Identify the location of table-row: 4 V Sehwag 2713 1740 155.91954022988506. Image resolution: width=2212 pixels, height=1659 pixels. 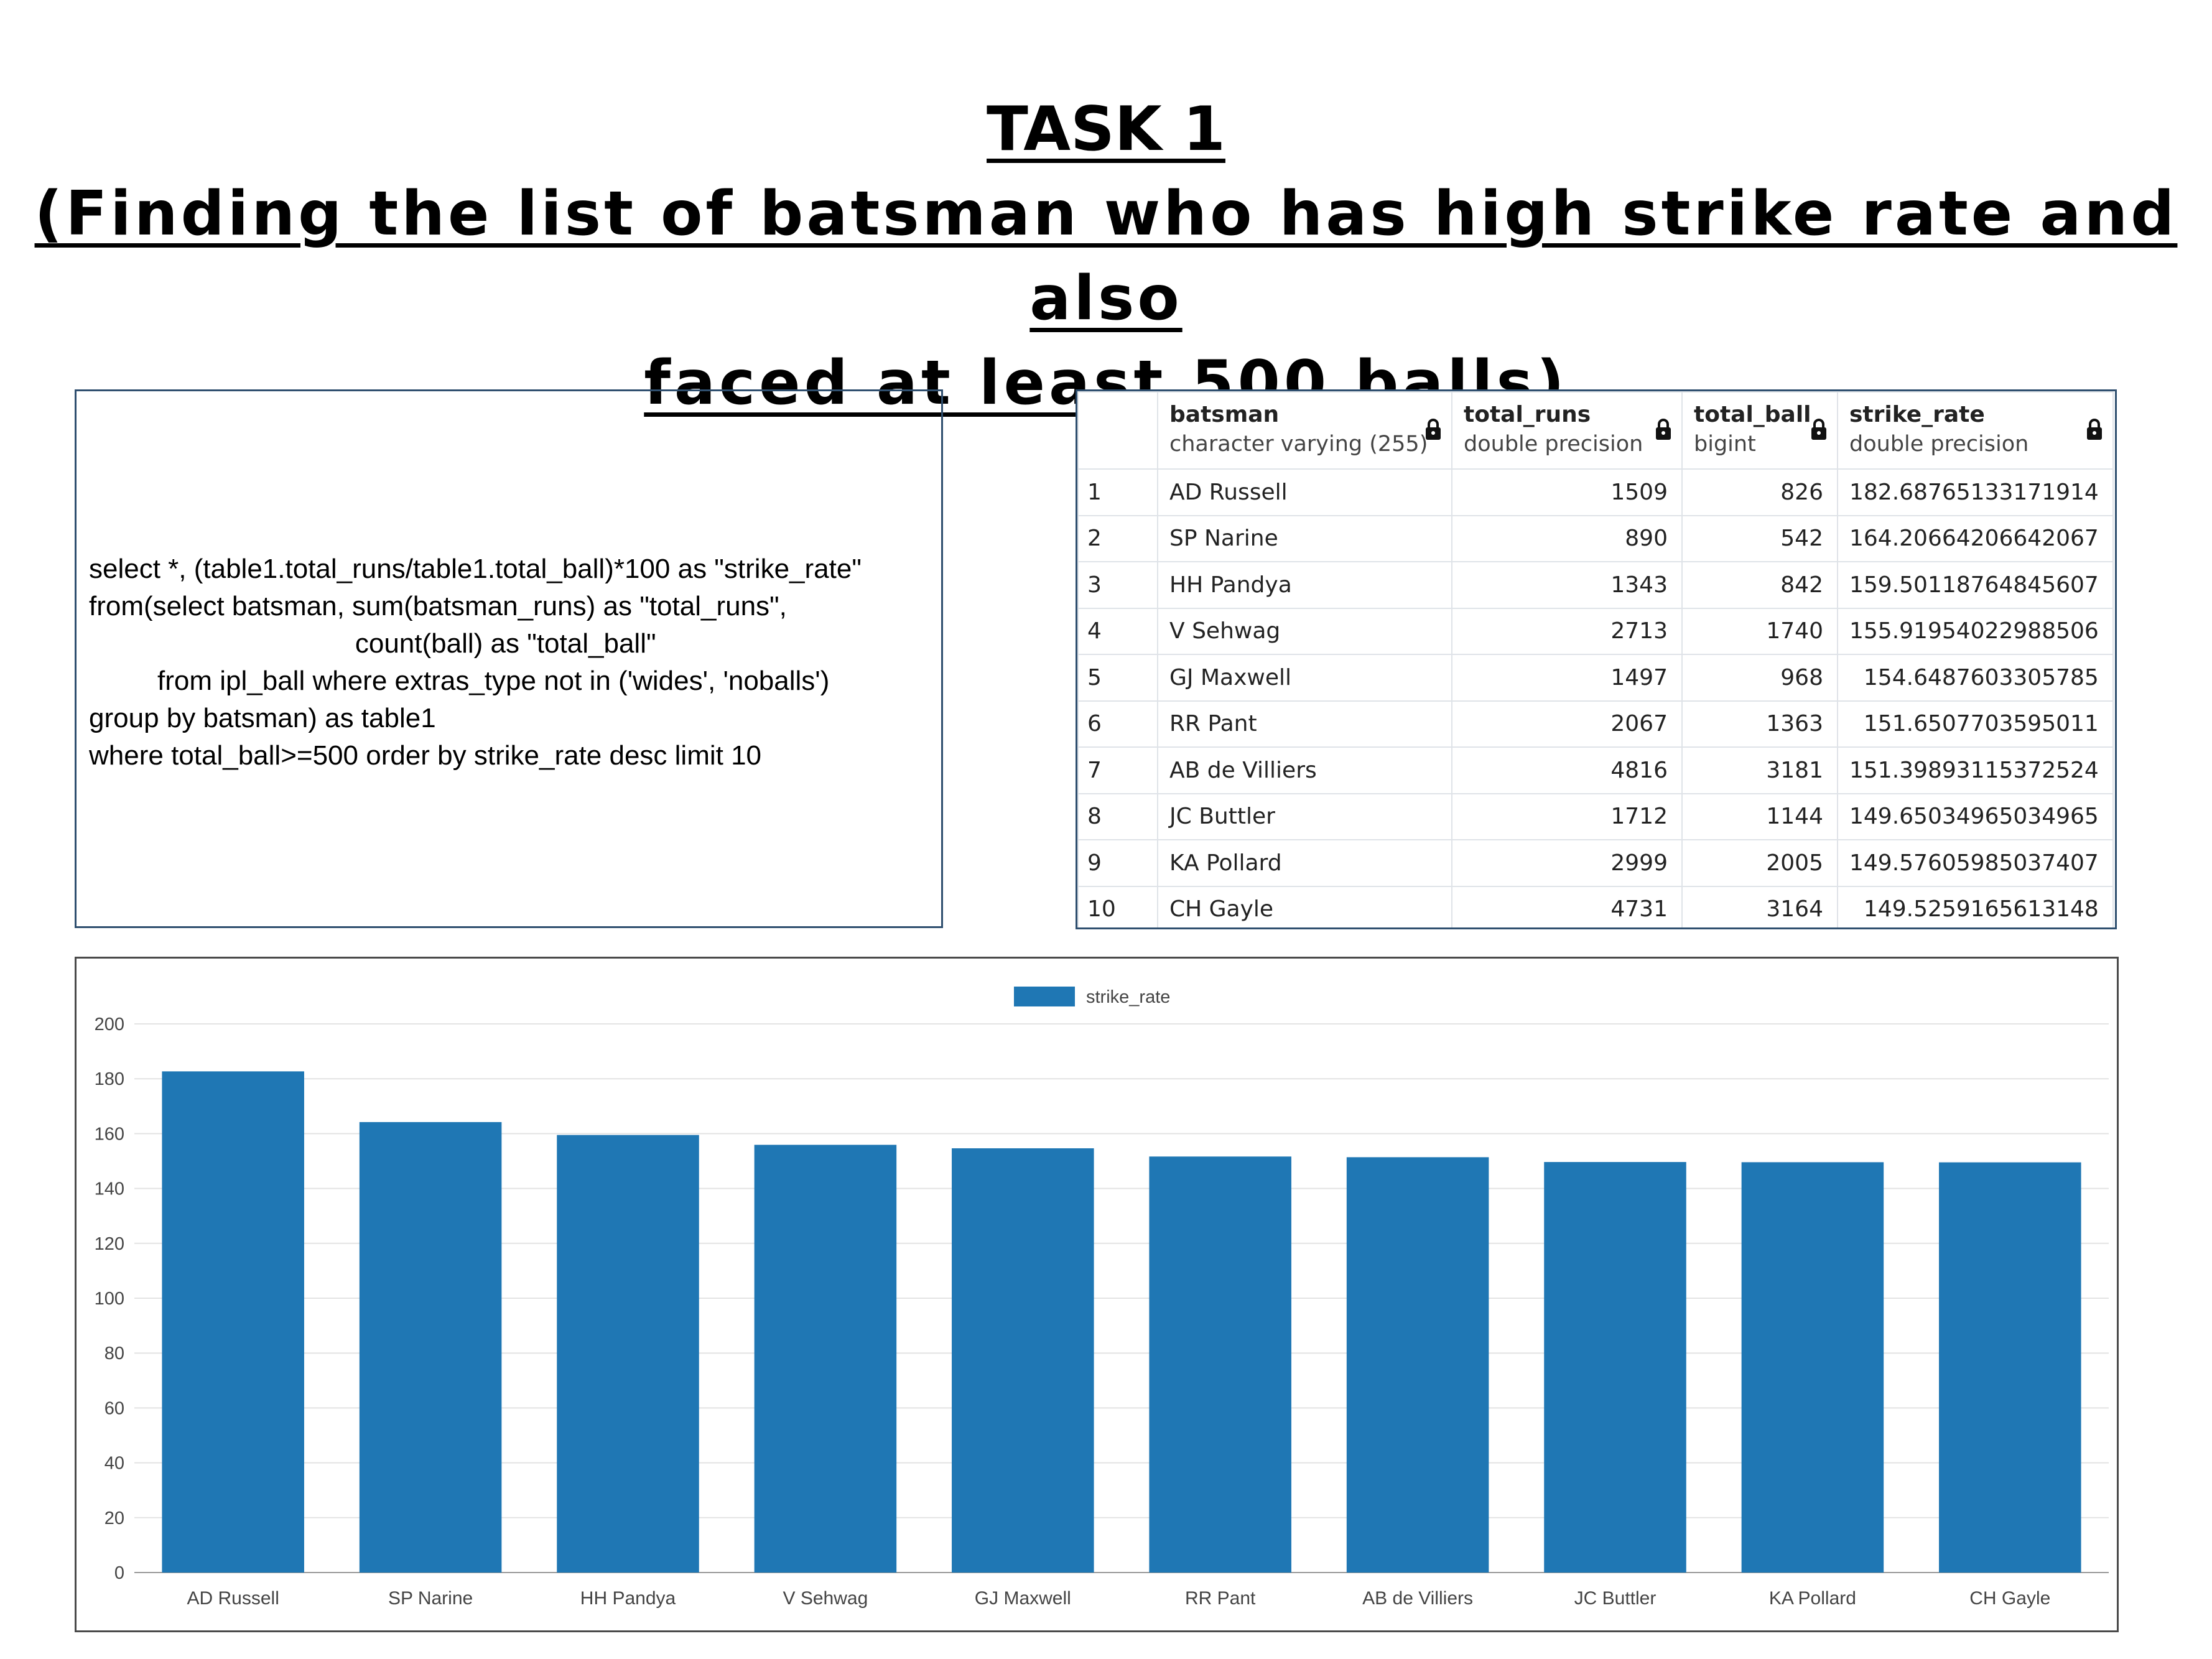
(1595, 631).